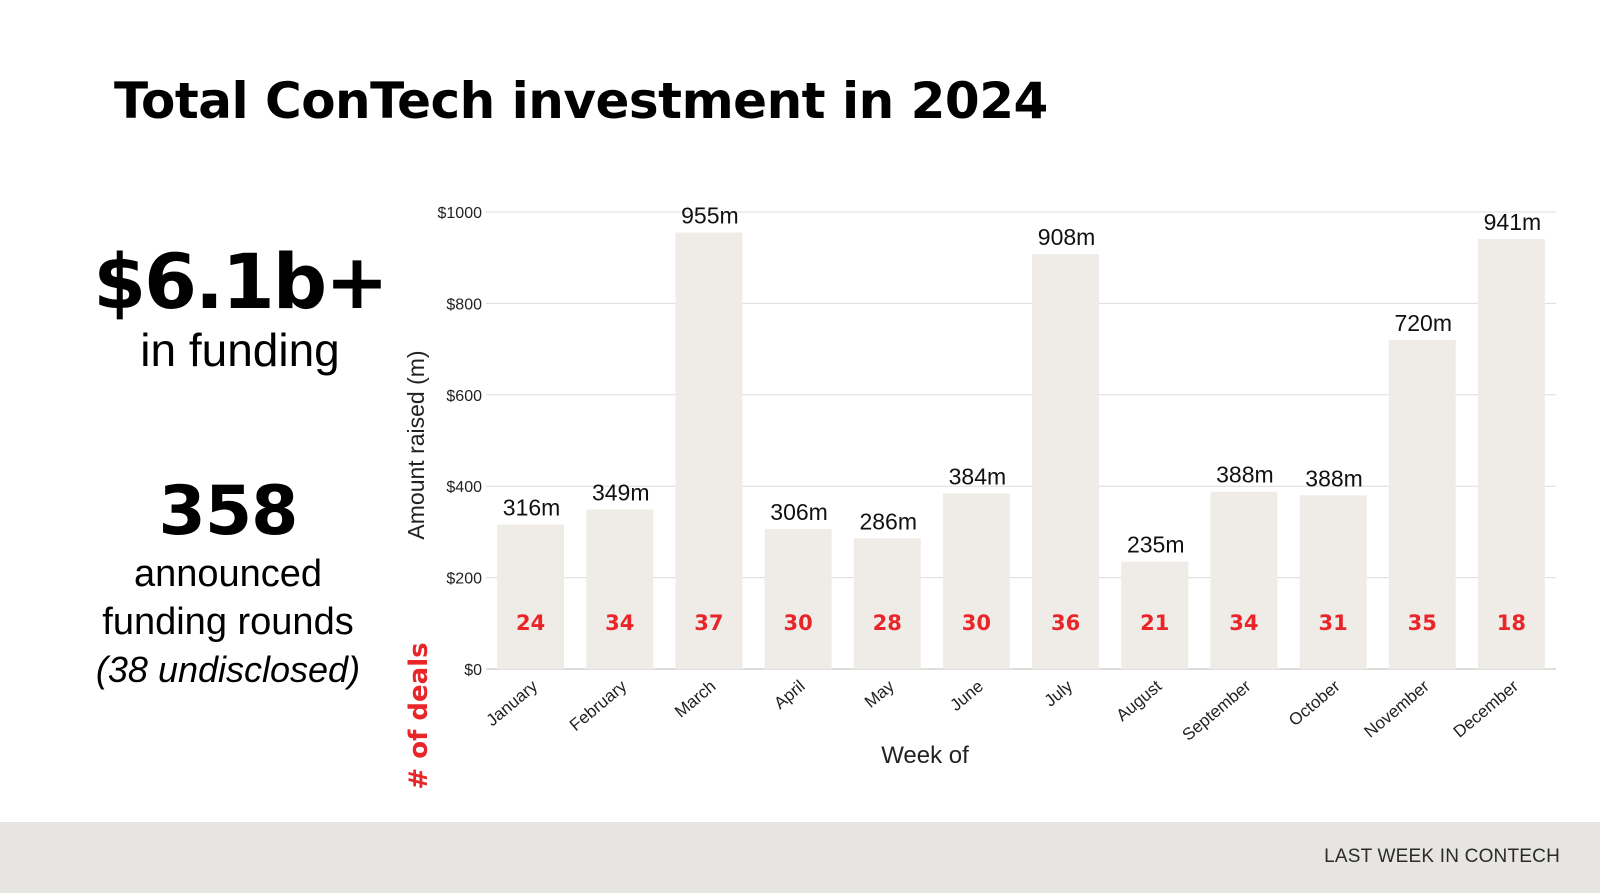 Image resolution: width=1600 pixels, height=893 pixels. I want to click on footer-bar: LAST WEEK IN CONTECH, so click(800, 857).